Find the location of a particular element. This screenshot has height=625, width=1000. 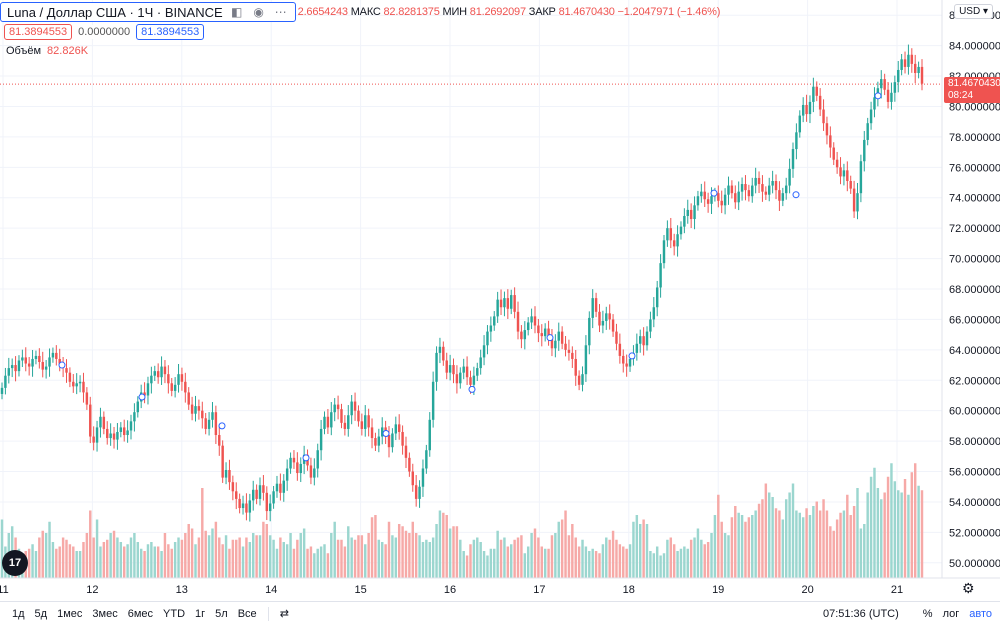

timeframe-6m: 6мес is located at coordinates (140, 613).